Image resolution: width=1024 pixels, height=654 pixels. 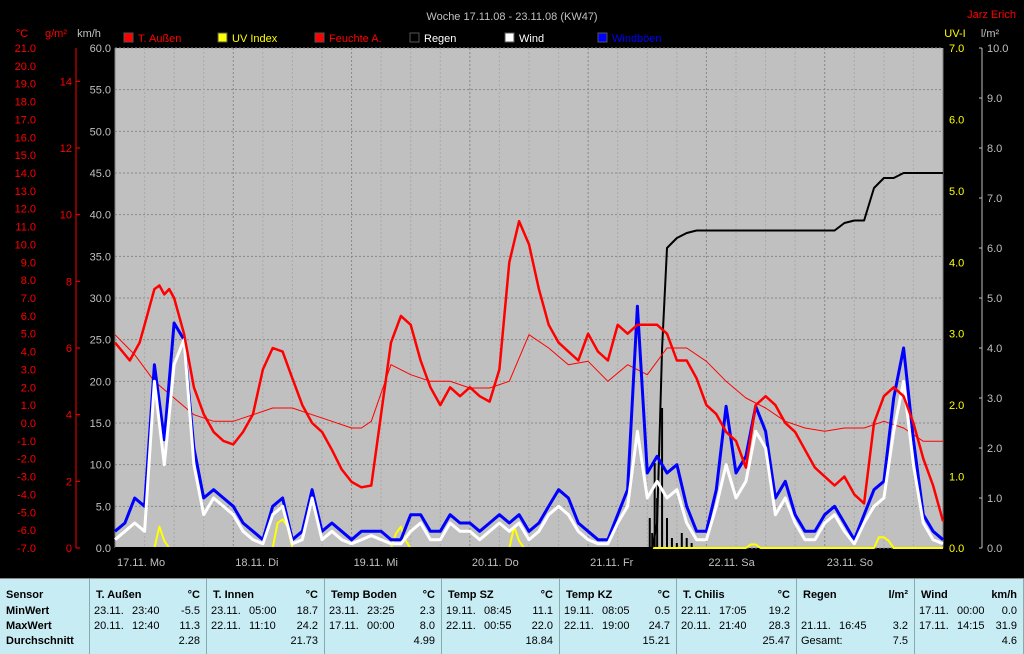 What do you see at coordinates (25, 245) in the screenshot?
I see `temp-tick-label: 10.0` at bounding box center [25, 245].